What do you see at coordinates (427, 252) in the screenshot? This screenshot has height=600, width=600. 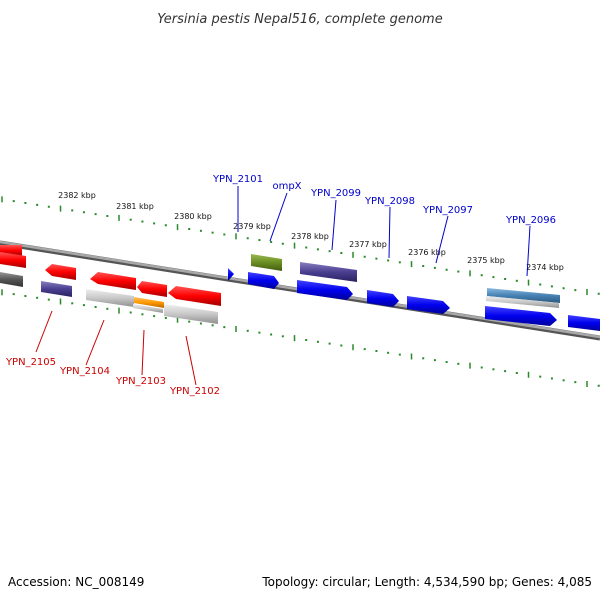 I see `scale-label: 2376 kbp` at bounding box center [427, 252].